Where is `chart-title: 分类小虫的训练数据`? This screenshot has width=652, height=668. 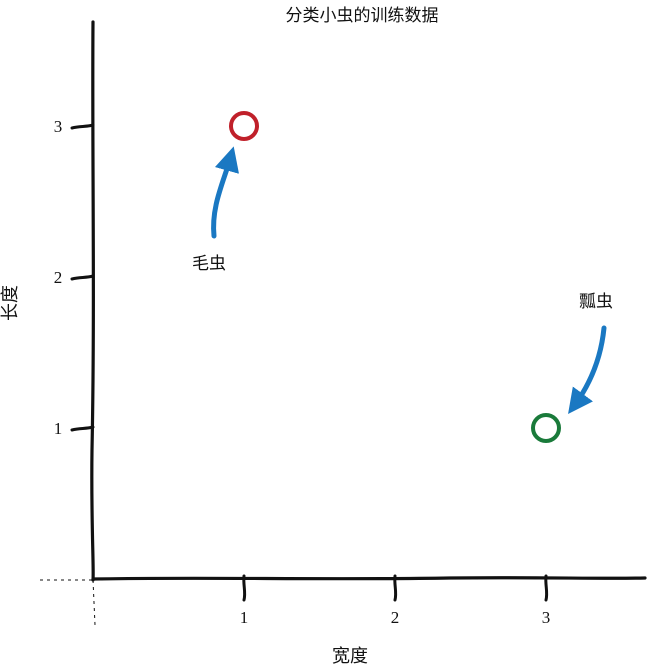
chart-title: 分类小虫的训练数据 is located at coordinates (362, 16).